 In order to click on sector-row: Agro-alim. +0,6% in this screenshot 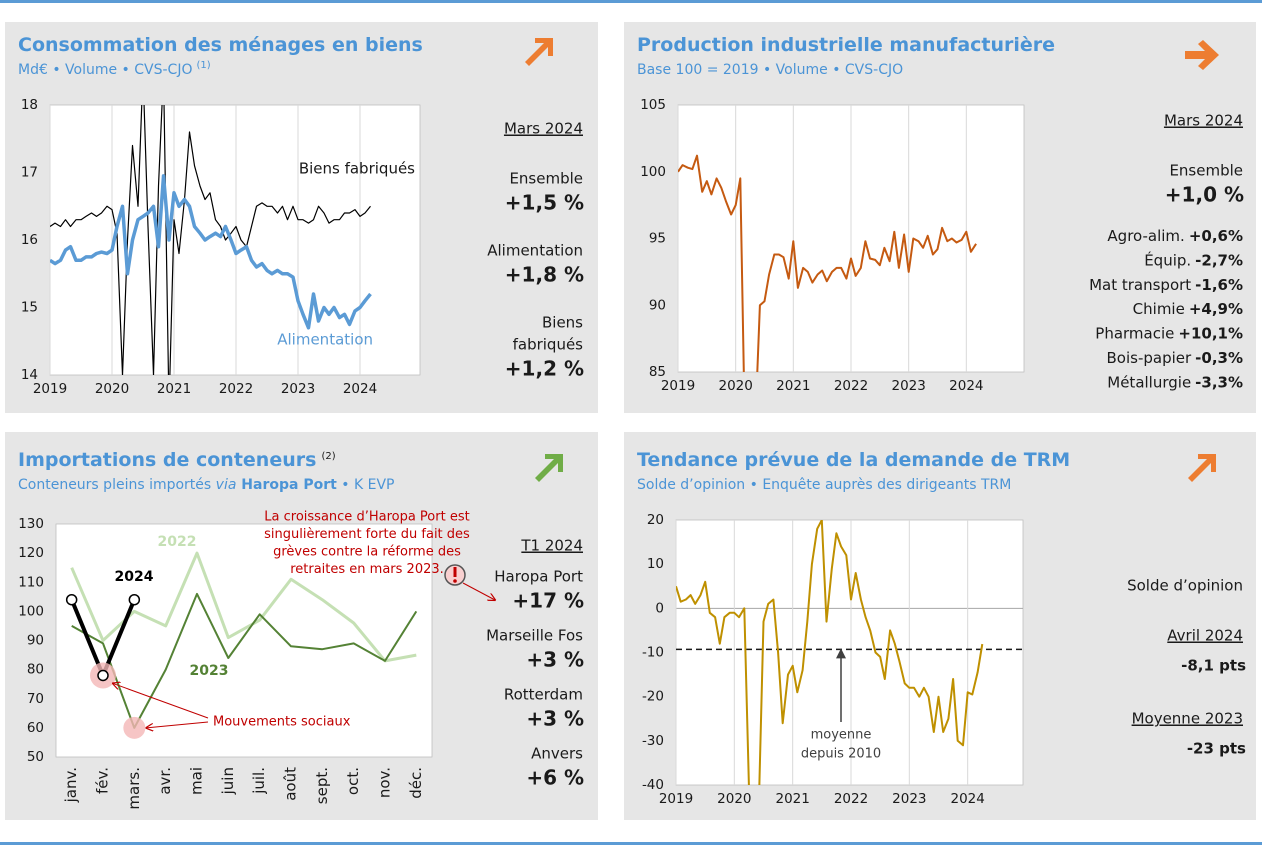, I will do `click(1175, 236)`.